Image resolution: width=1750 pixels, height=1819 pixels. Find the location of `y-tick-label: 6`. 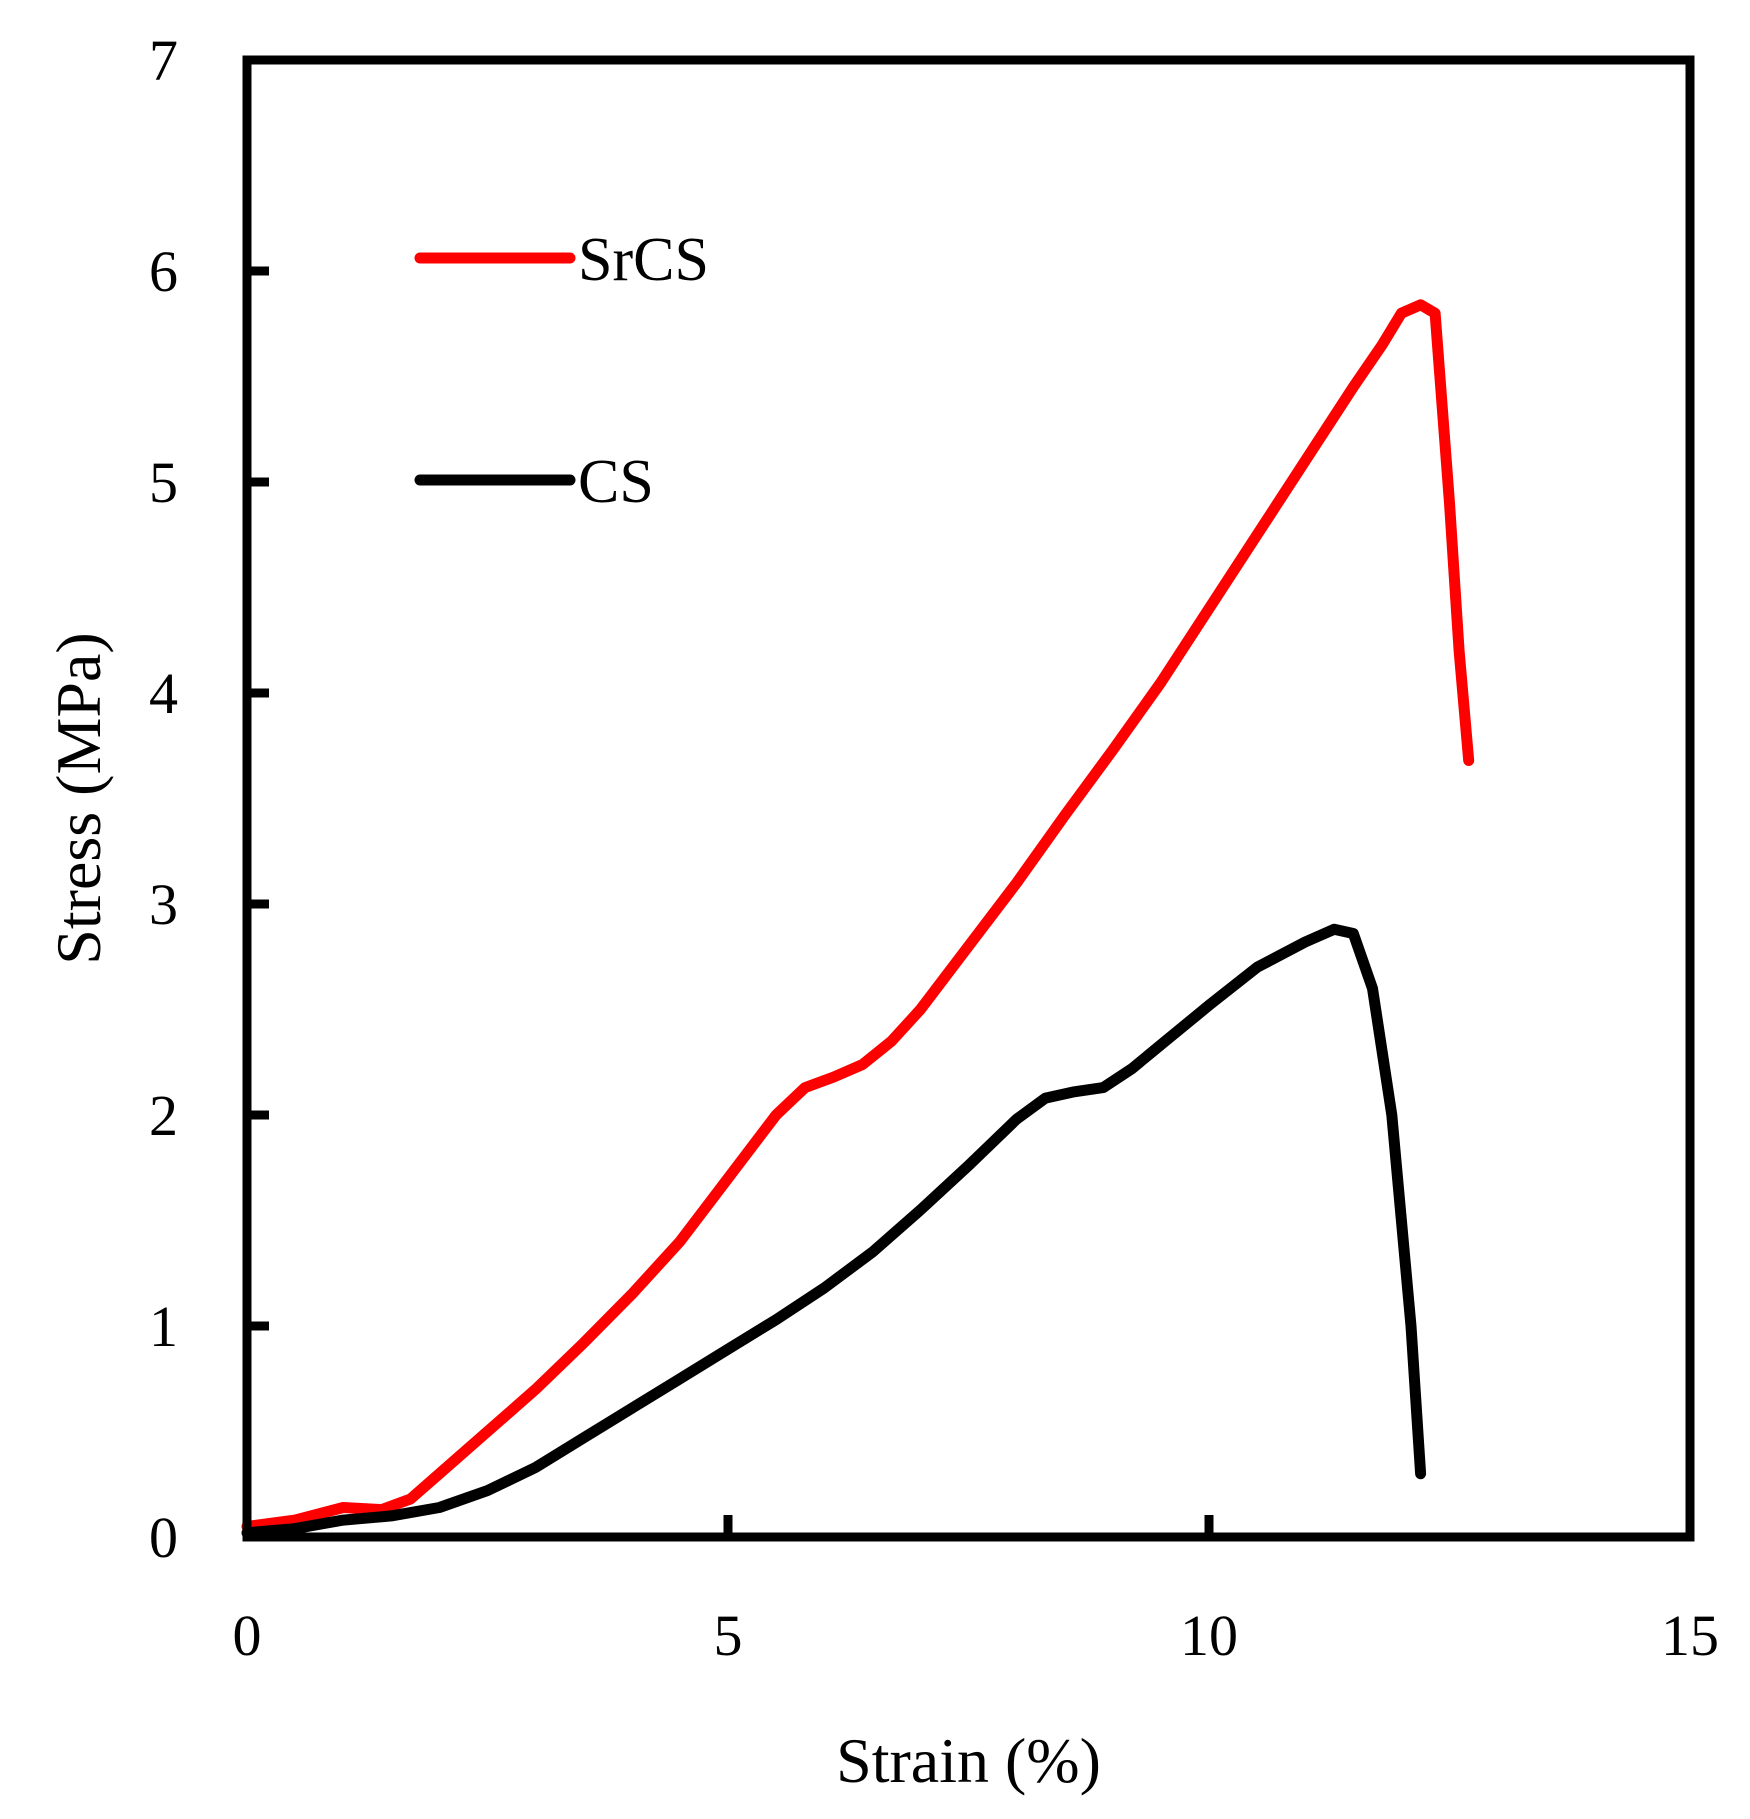

y-tick-label: 6 is located at coordinates (163, 271).